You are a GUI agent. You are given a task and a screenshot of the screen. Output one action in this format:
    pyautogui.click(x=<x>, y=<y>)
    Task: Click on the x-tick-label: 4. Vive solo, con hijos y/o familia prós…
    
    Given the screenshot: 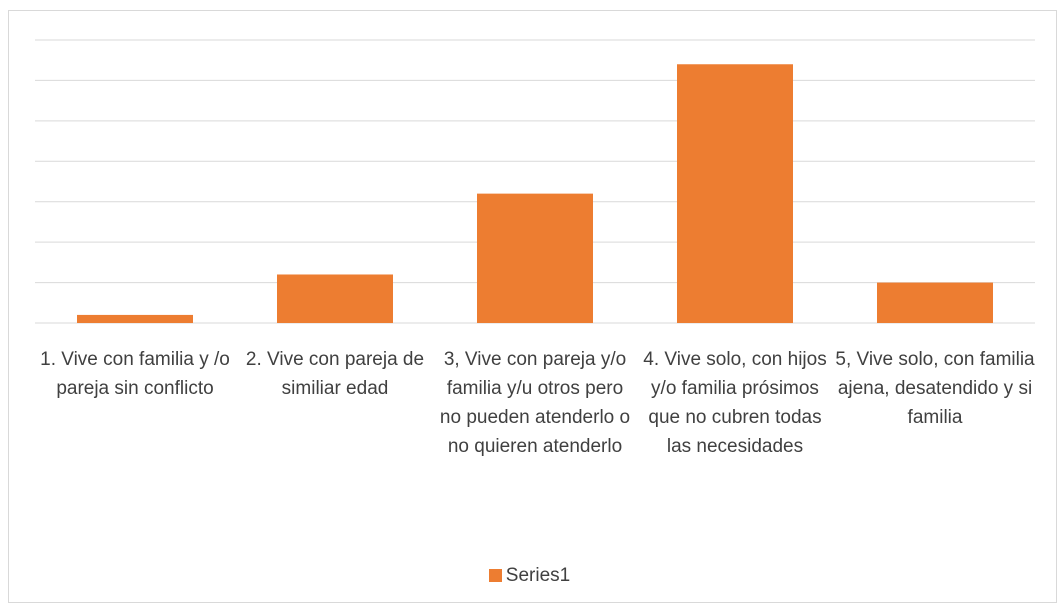 What is the action you would take?
    pyautogui.click(x=735, y=403)
    